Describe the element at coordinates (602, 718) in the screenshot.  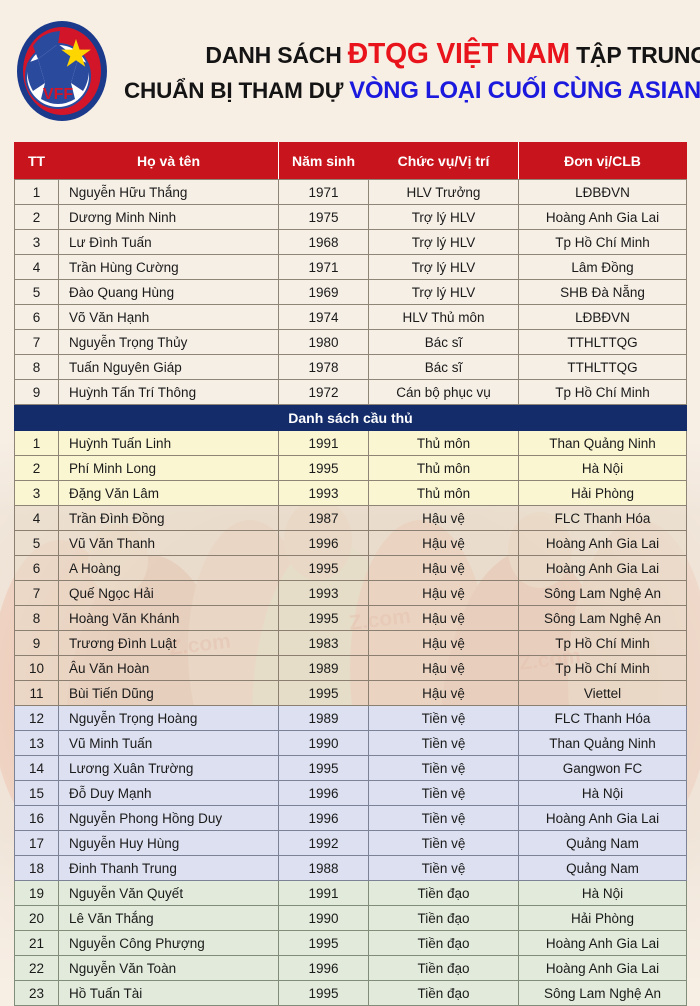
I see `cell-club: FLC Thanh Hóa` at that location.